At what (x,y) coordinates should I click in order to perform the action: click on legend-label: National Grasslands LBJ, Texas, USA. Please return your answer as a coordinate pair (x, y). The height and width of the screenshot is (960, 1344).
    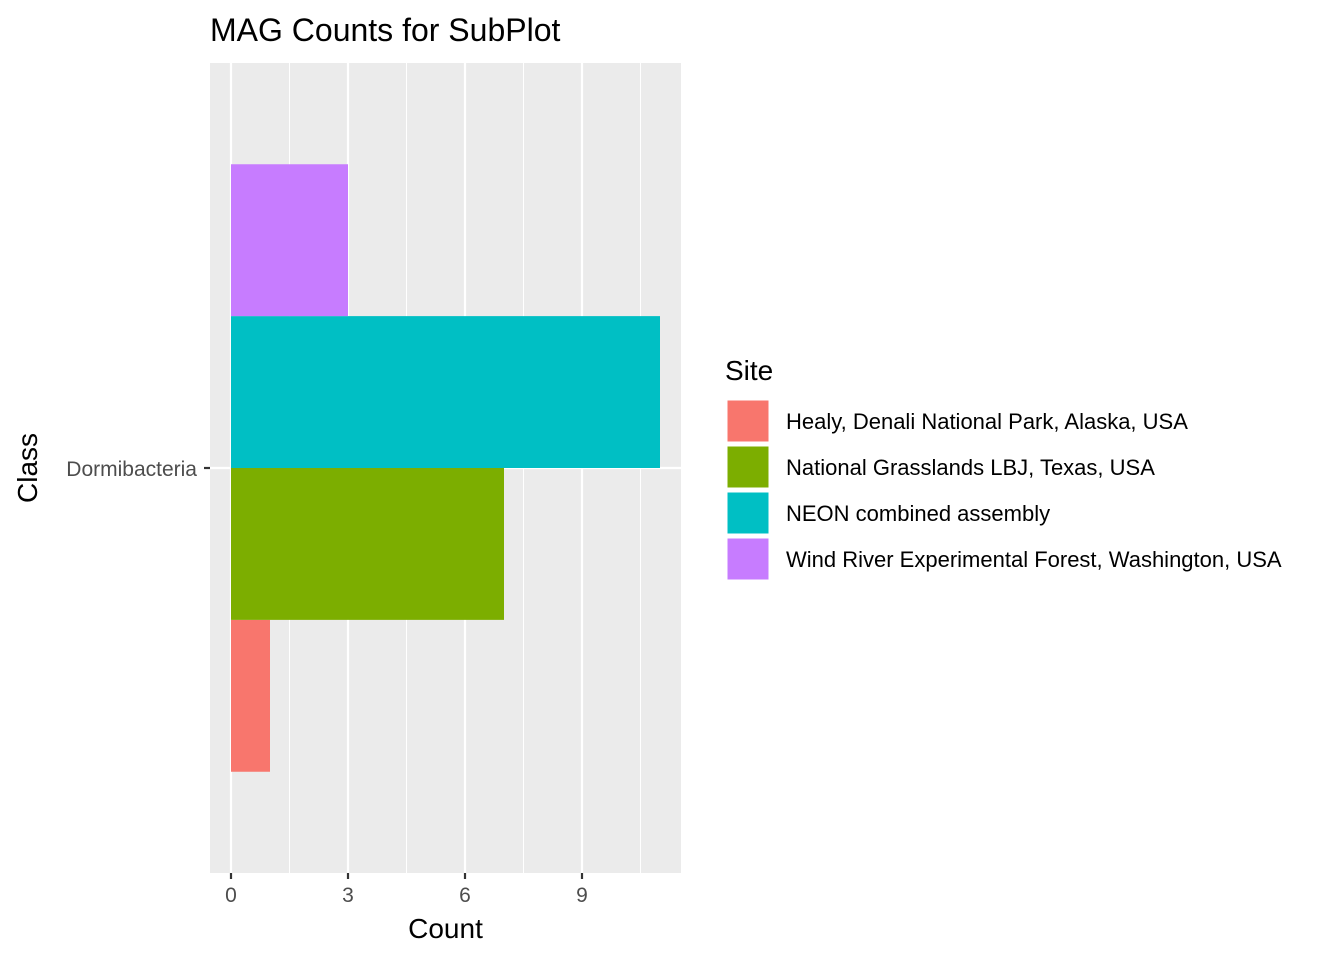
    Looking at the image, I should click on (970, 467).